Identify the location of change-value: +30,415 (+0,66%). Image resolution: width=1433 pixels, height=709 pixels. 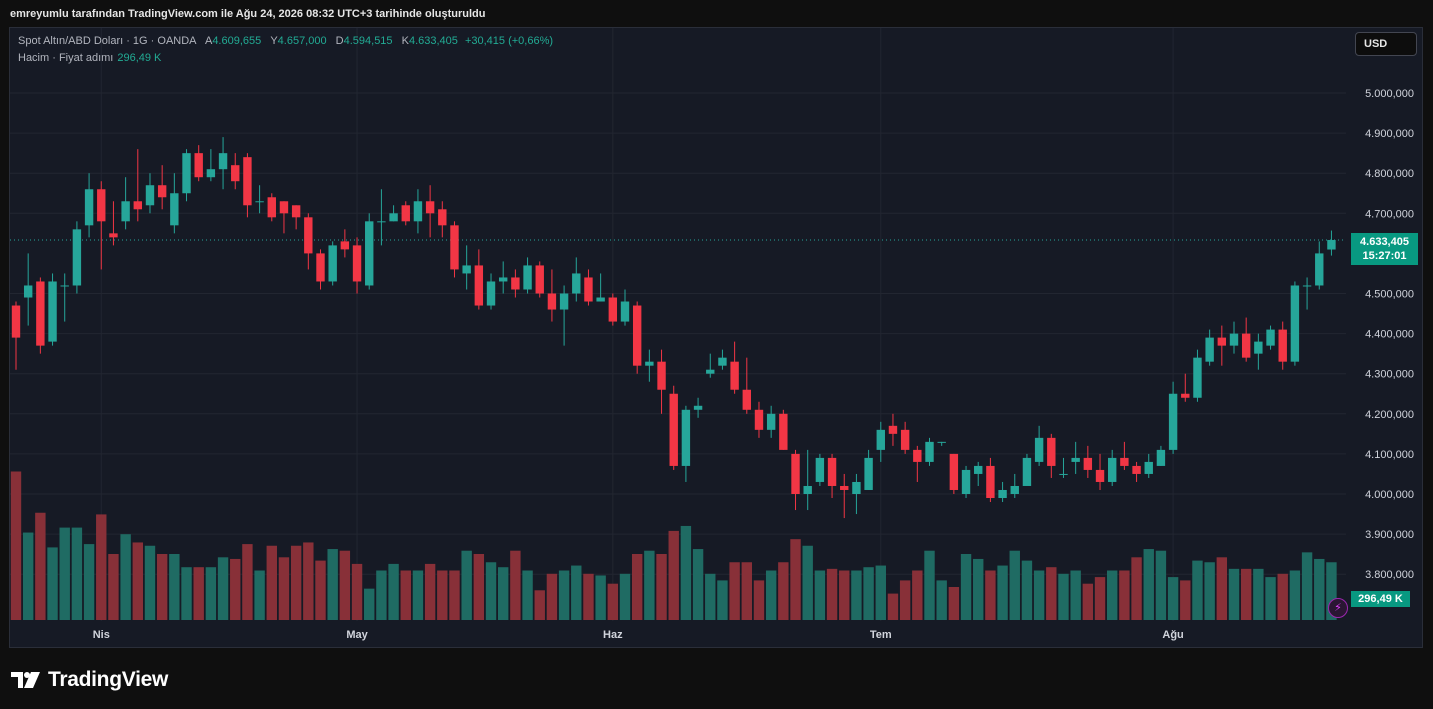
(509, 41).